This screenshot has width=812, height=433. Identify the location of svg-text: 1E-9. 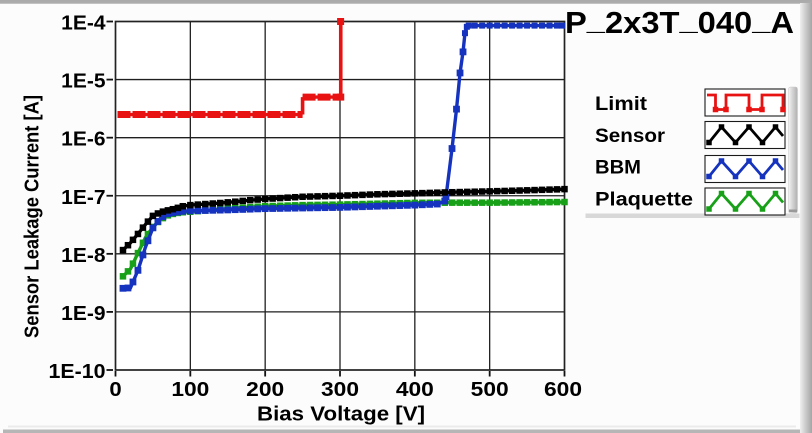
(83, 314).